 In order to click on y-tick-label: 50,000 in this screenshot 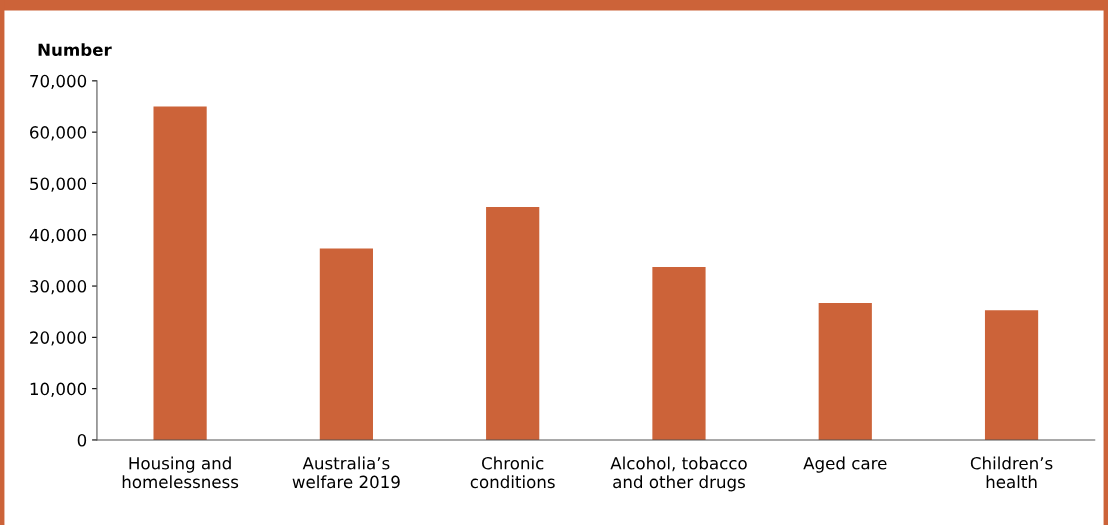, I will do `click(58, 184)`.